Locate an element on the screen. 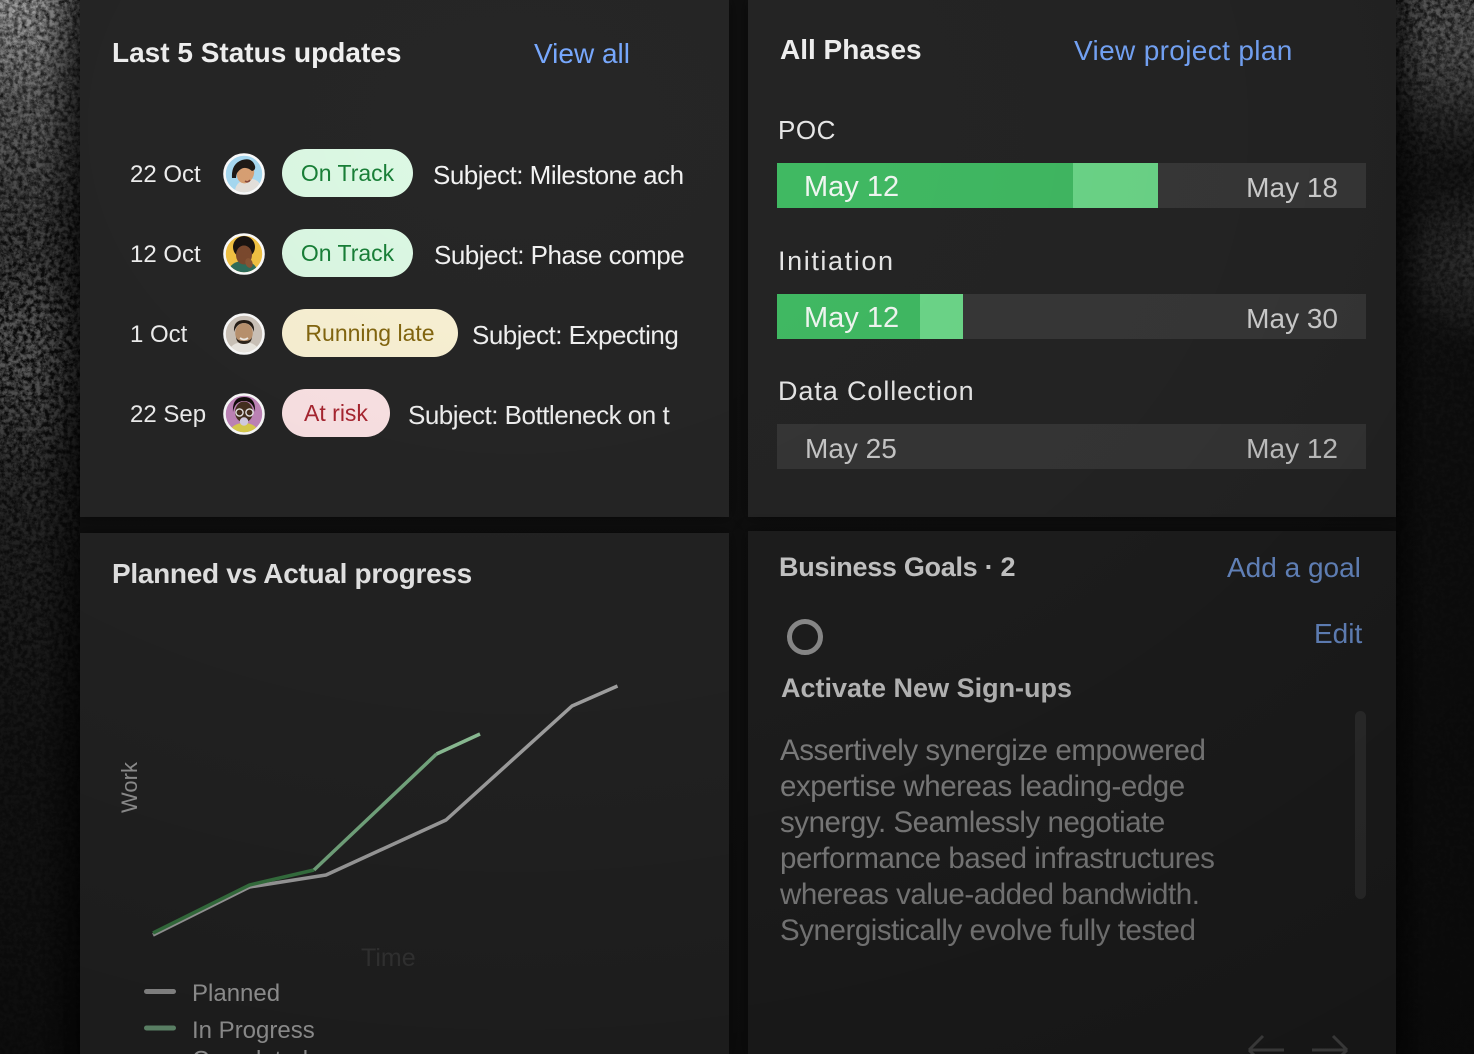 Image resolution: width=1474 pixels, height=1054 pixels. svg-text: Completed is located at coordinates (250, 1050).